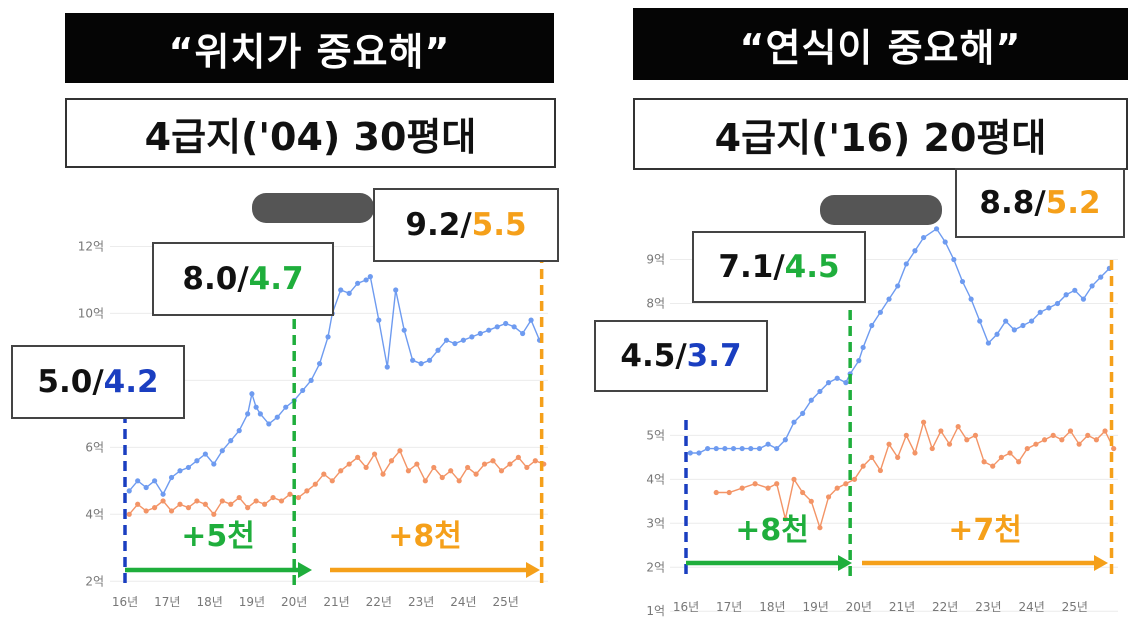  Describe the element at coordinates (421, 602) in the screenshot. I see `x-tick-label: 23년` at that location.